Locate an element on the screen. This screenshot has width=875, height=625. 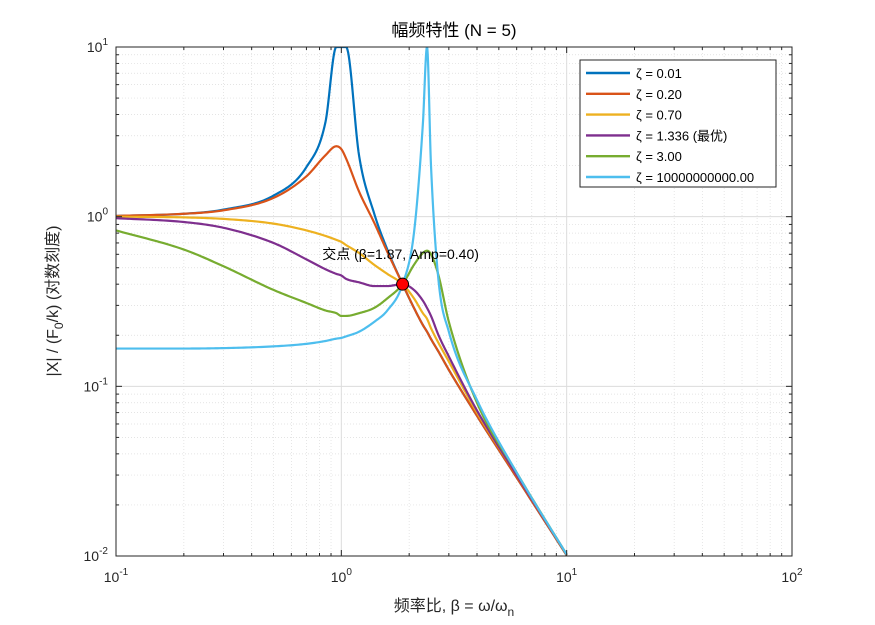
y-axis-label-post: /k) (对数刻度) is located at coordinates (53, 274).